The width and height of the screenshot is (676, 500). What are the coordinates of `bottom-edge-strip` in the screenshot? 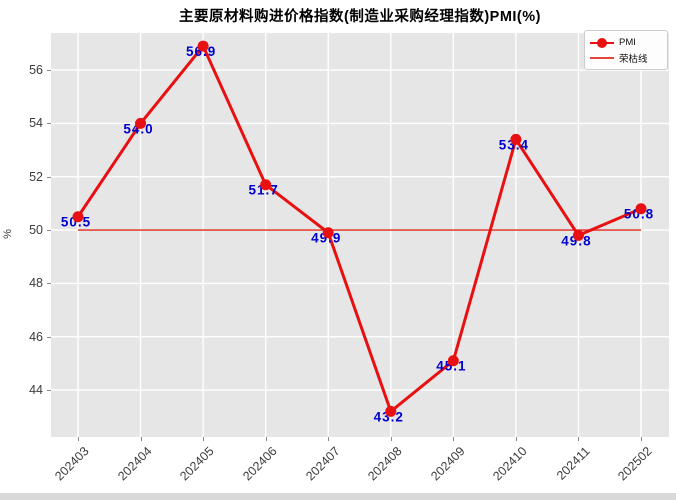 It's located at (338, 496).